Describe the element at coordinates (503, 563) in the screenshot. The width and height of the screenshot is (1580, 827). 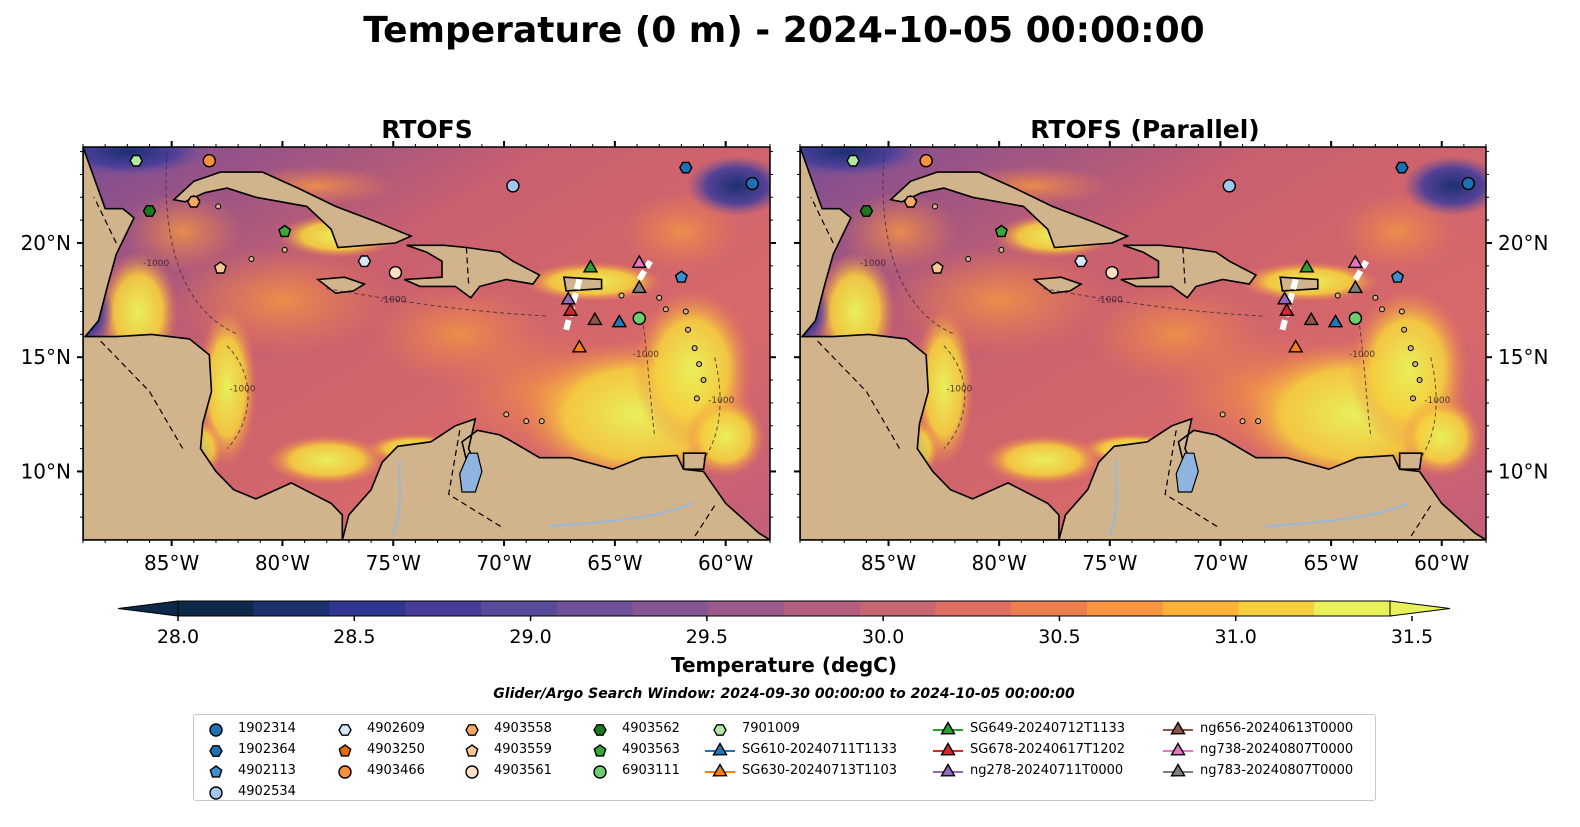
I see `lon-tick-label: 70°W` at that location.